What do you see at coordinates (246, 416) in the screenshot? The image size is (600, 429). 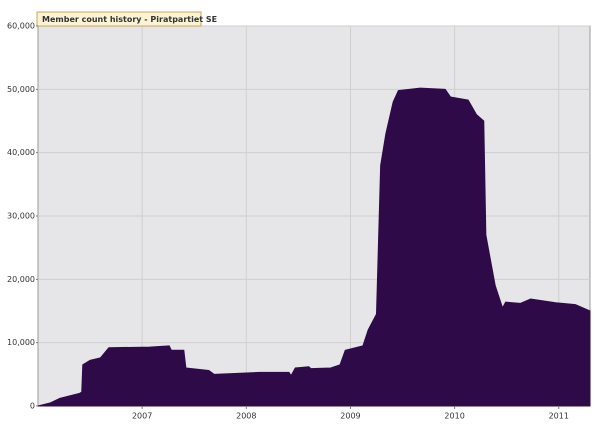 I see `x-tick-label: 2008` at bounding box center [246, 416].